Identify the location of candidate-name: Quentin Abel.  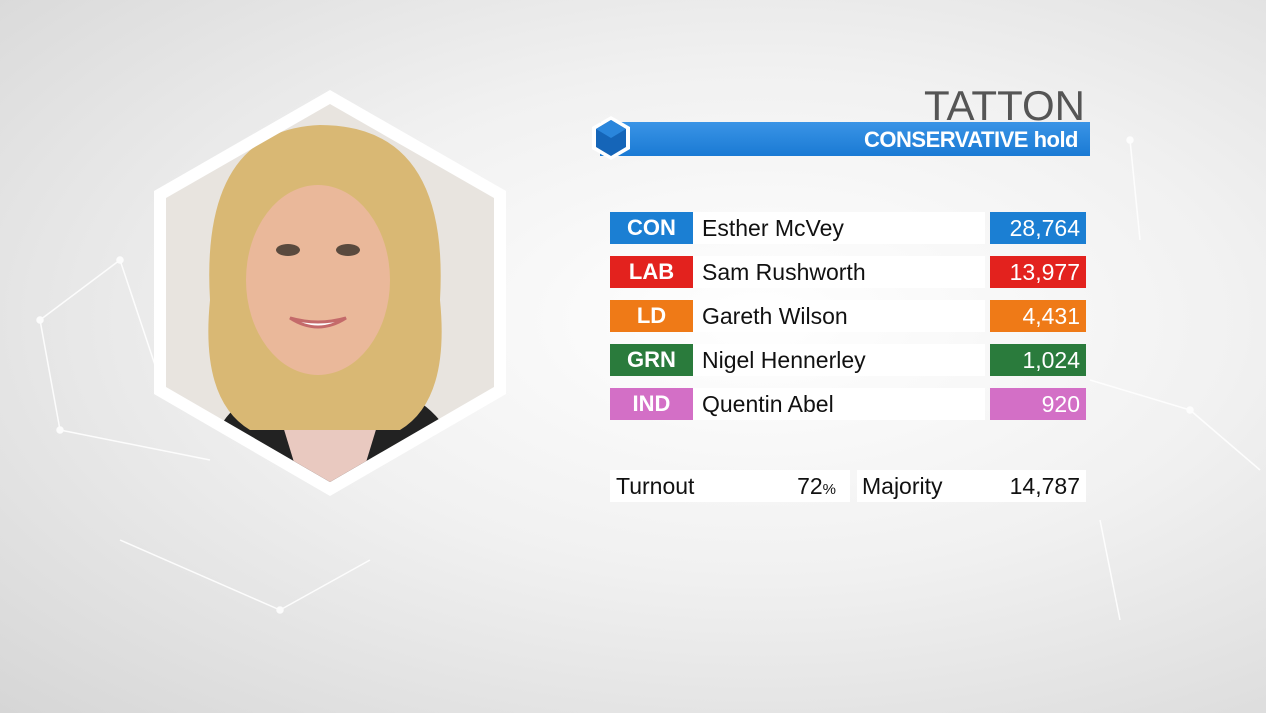
(839, 404).